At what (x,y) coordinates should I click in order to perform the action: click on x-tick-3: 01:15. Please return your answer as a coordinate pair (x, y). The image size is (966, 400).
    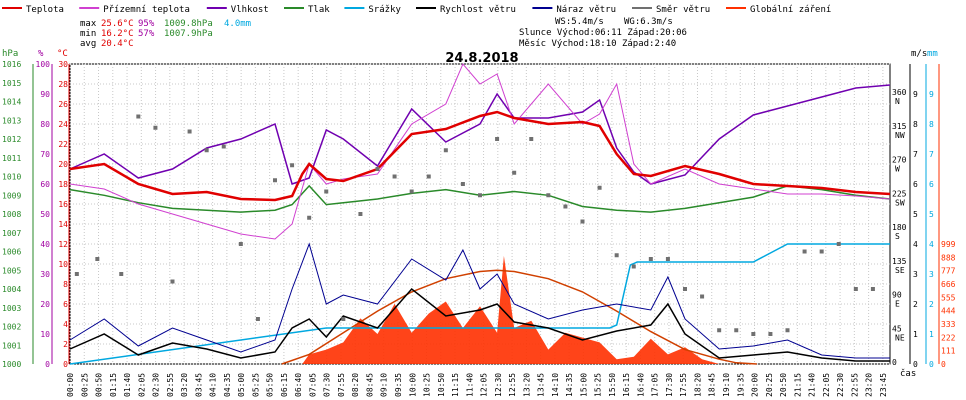
    Looking at the image, I should click on (113, 385).